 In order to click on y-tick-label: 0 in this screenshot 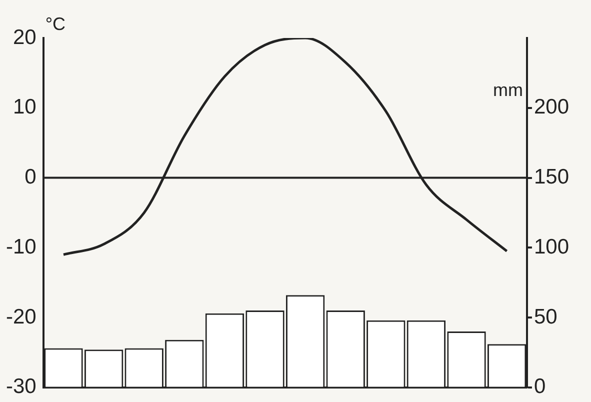, I will do `click(30, 177)`.